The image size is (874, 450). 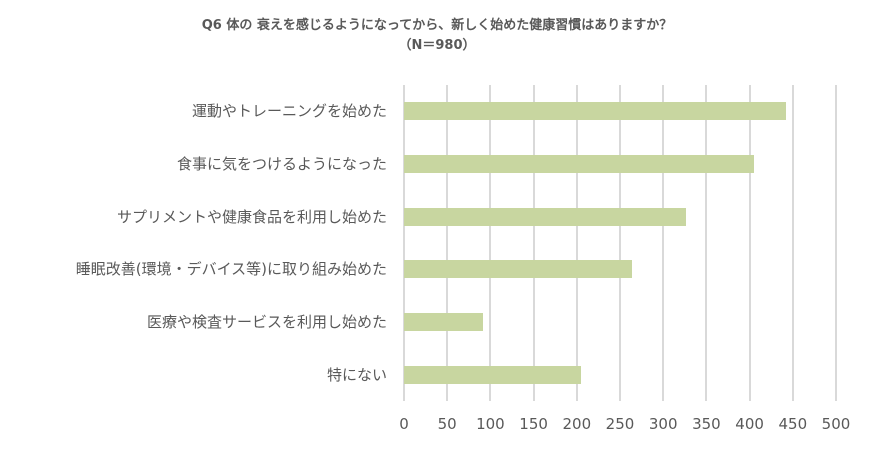 What do you see at coordinates (490, 424) in the screenshot?
I see `x-tick-label: 100` at bounding box center [490, 424].